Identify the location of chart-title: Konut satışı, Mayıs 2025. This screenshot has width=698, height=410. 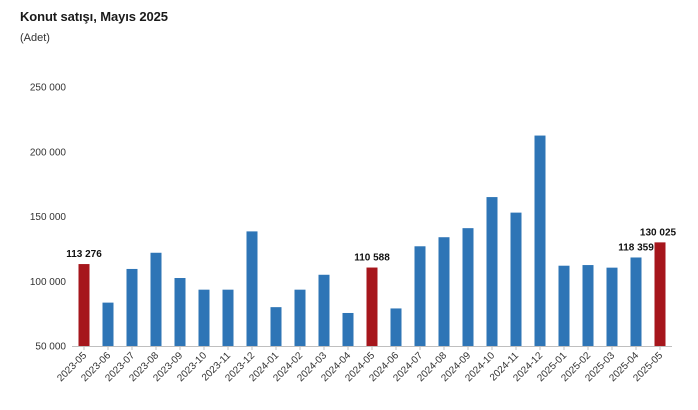
(94, 16).